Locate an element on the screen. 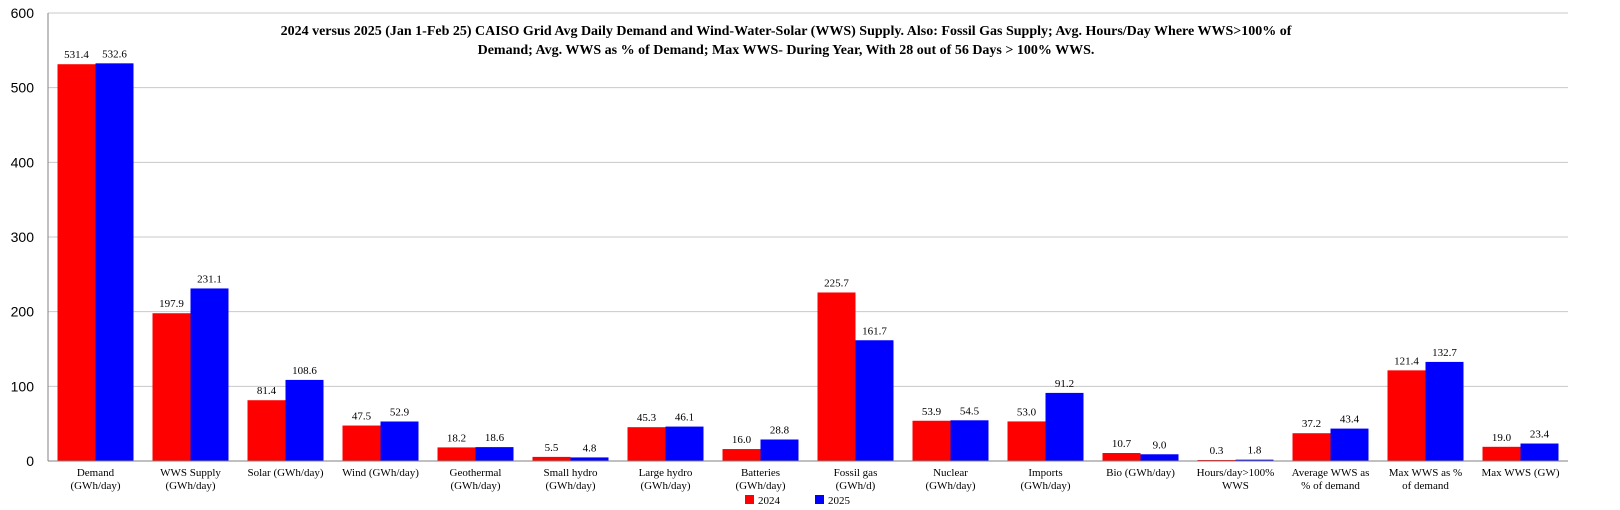 This screenshot has height=510, width=1620. data-label: 19.0 is located at coordinates (1502, 438).